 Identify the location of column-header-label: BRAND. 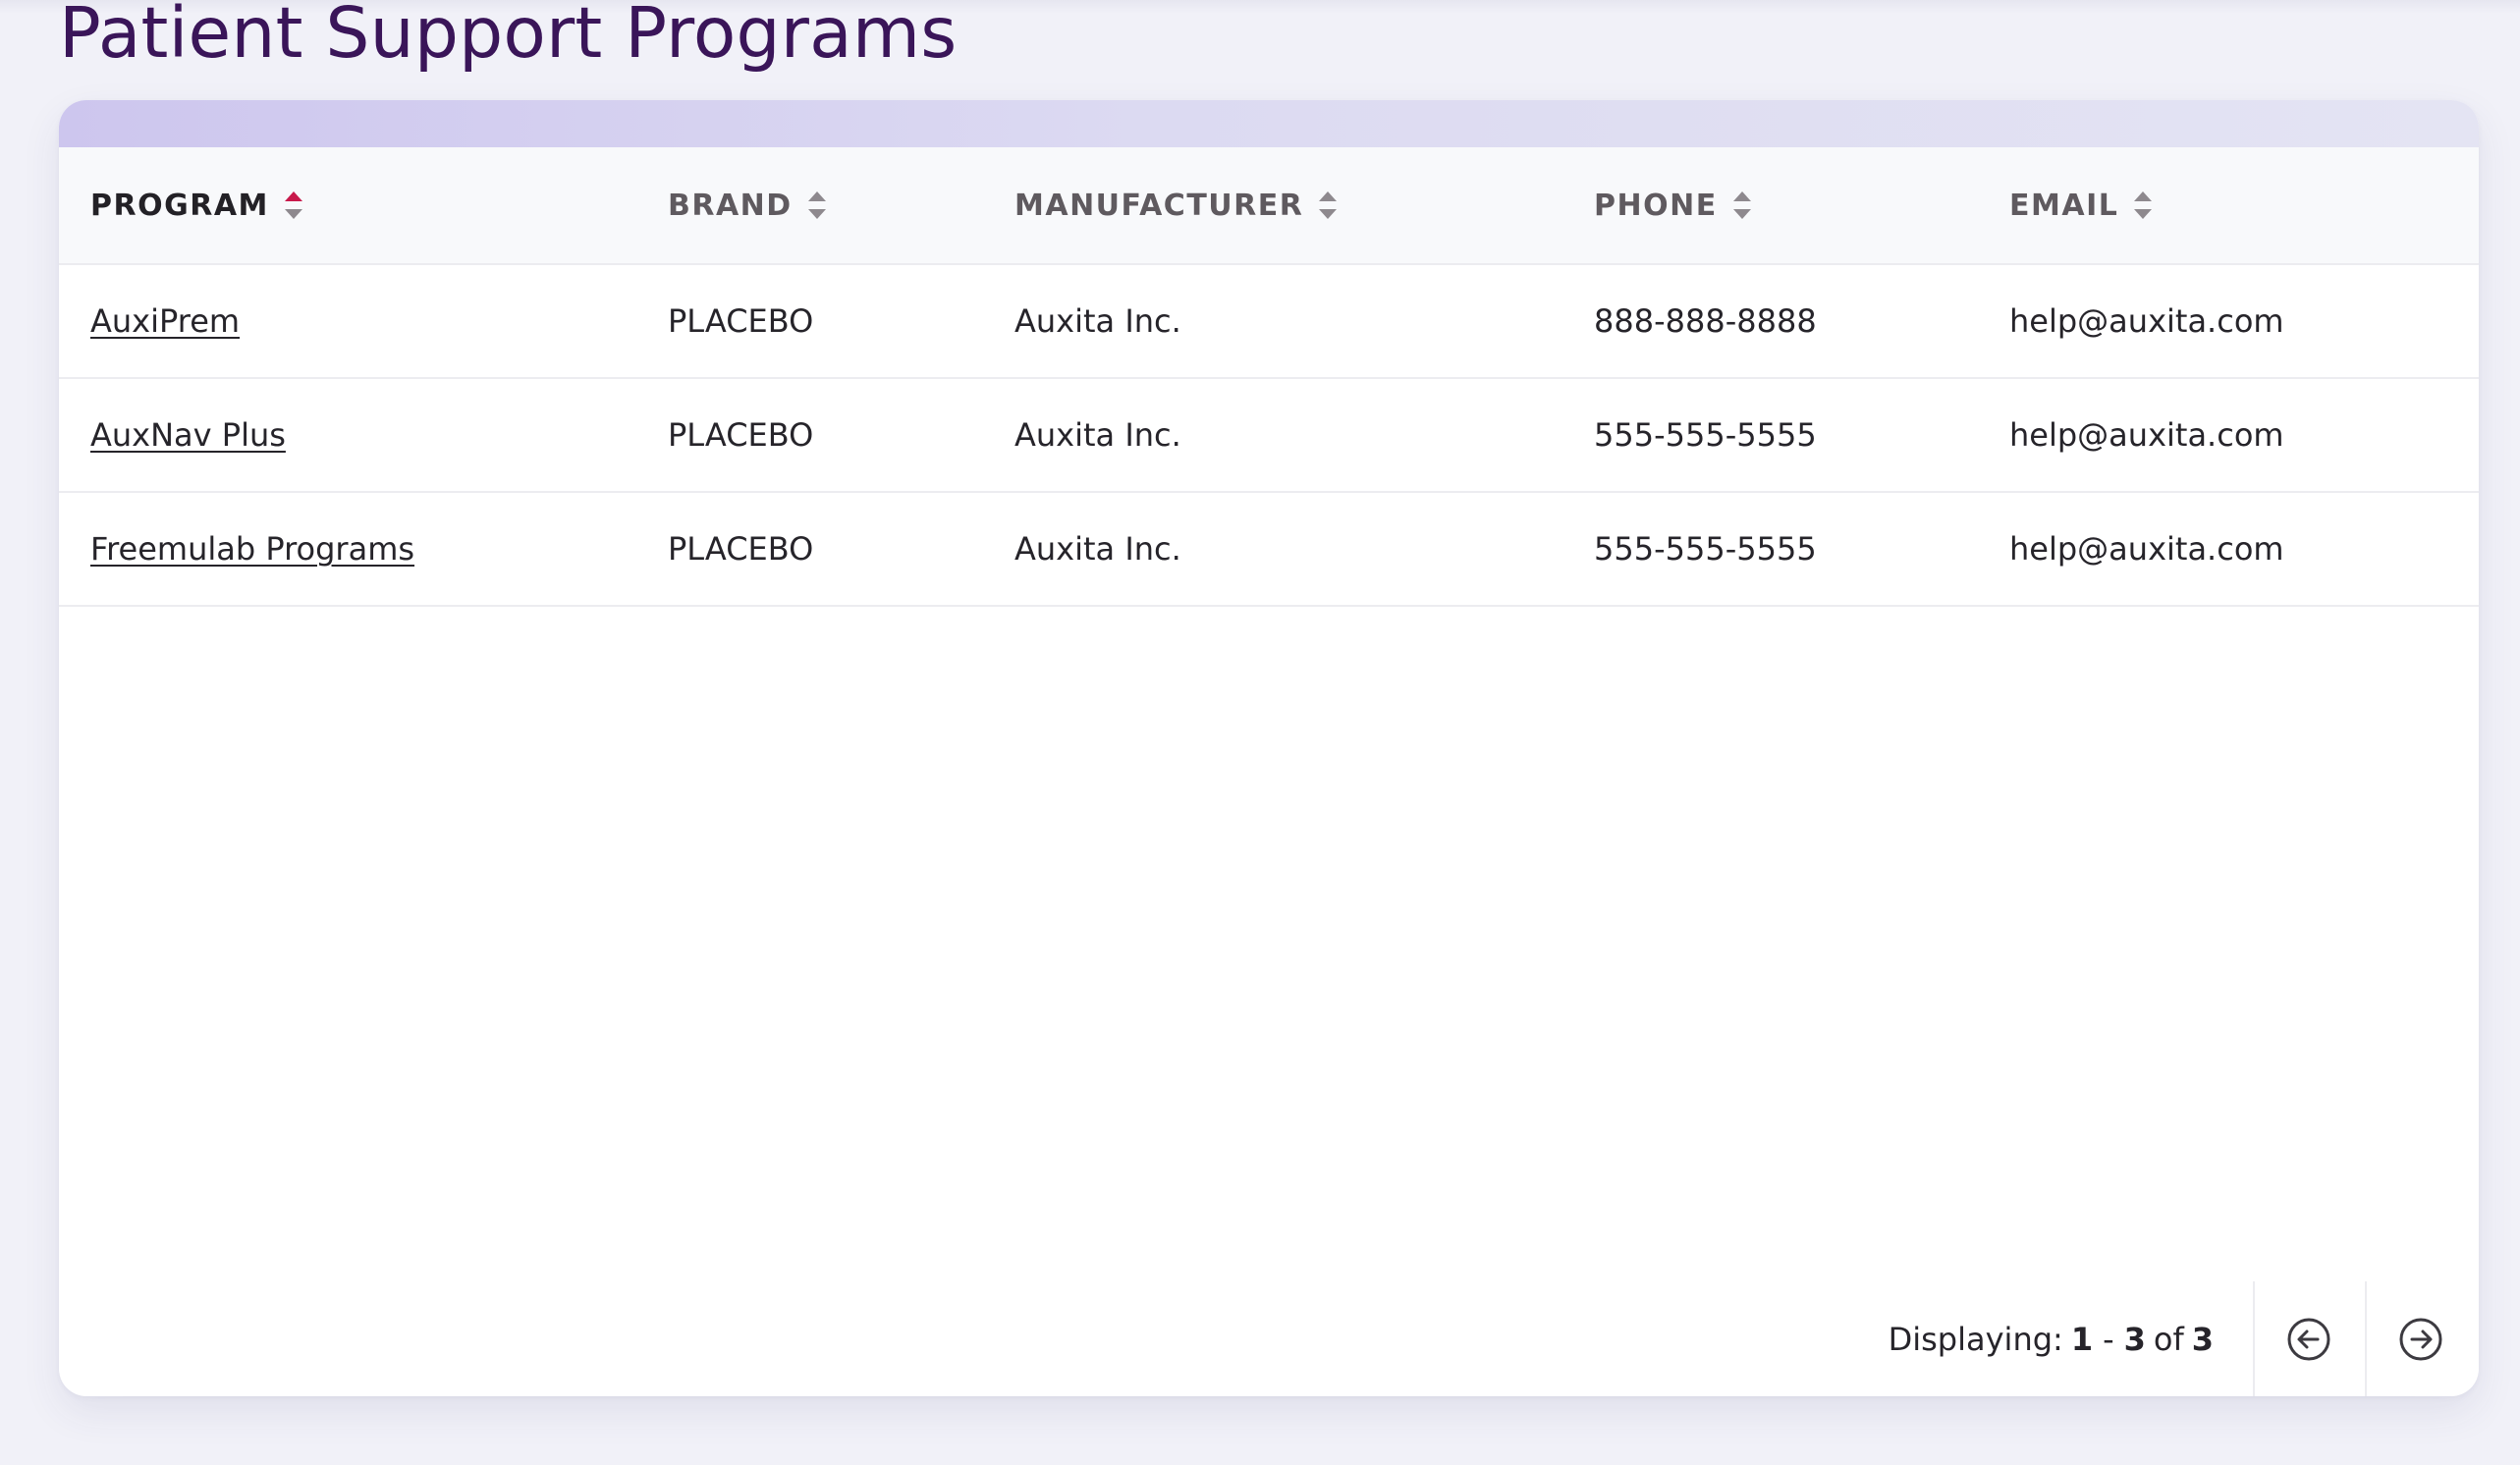
(730, 205).